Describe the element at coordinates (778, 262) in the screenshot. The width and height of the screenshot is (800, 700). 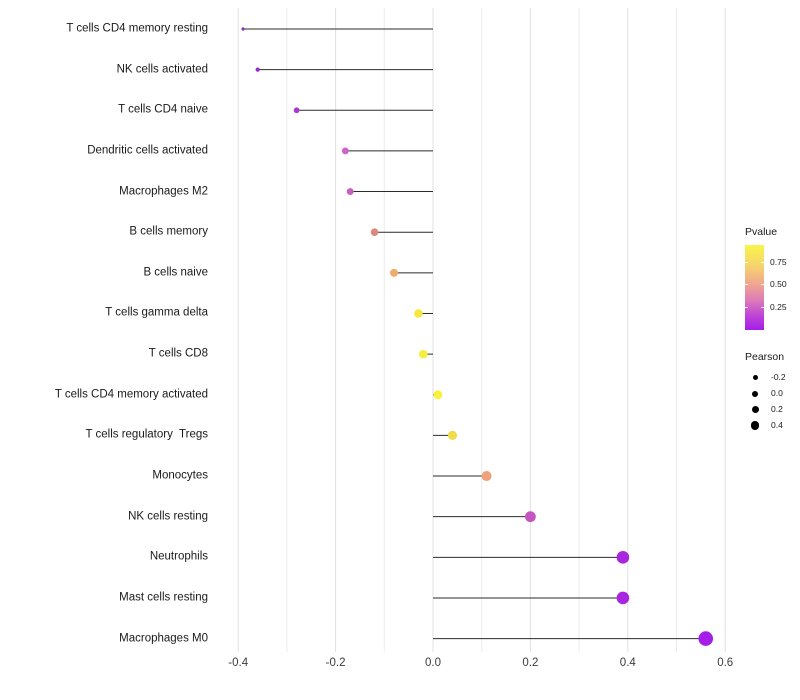
I see `pvalue-tick-label: 0.75` at that location.